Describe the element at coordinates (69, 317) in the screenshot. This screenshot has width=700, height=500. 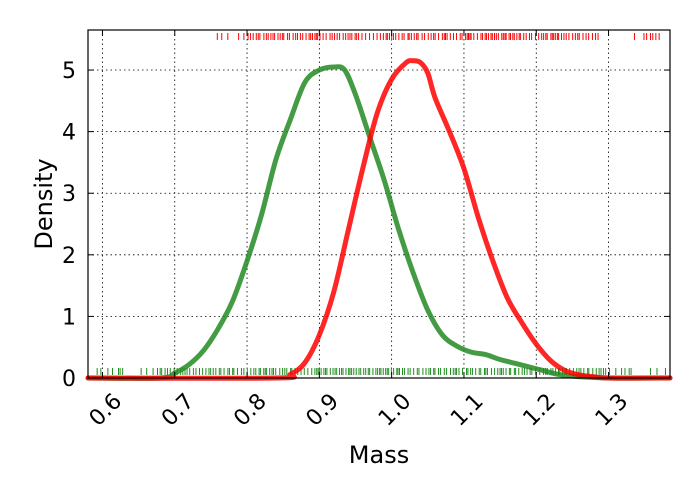
I see `y-tick-label: 1` at that location.